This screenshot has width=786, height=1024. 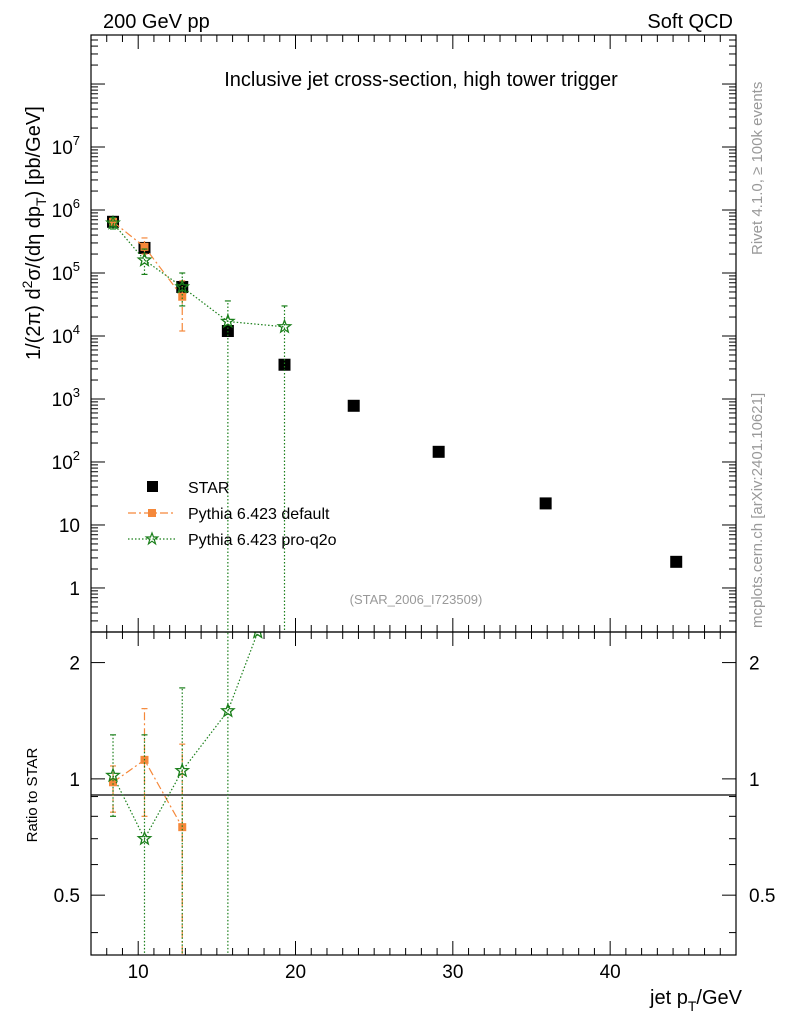 What do you see at coordinates (374, 972) in the screenshot?
I see `xtick-labels: 10 20 30 40` at bounding box center [374, 972].